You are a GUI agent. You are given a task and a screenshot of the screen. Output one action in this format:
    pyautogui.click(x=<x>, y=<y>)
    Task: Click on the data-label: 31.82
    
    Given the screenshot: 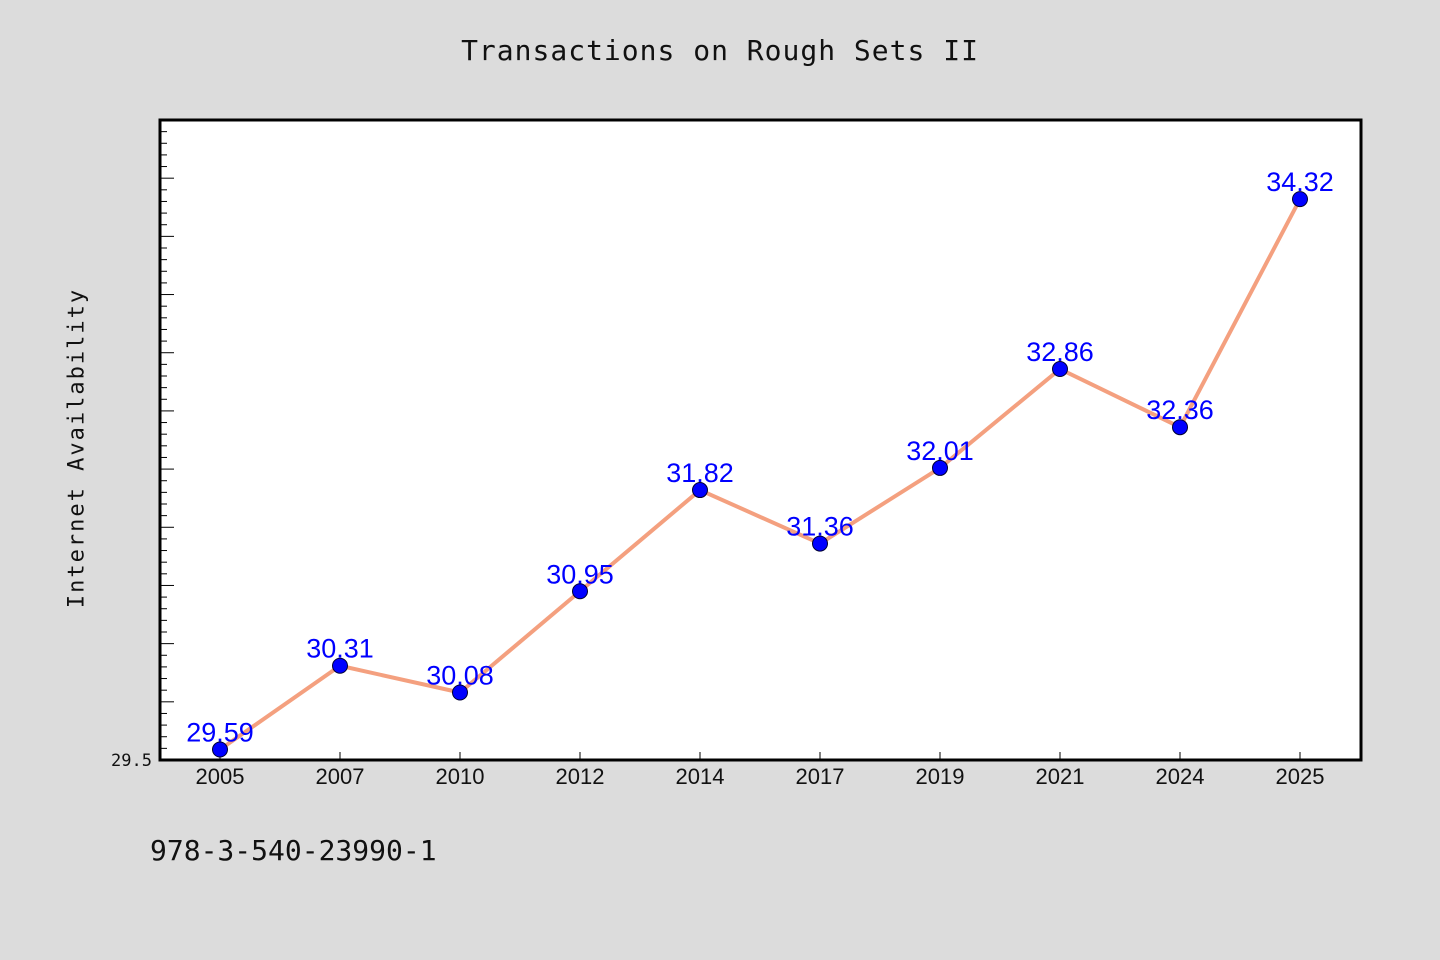 What is the action you would take?
    pyautogui.click(x=700, y=473)
    